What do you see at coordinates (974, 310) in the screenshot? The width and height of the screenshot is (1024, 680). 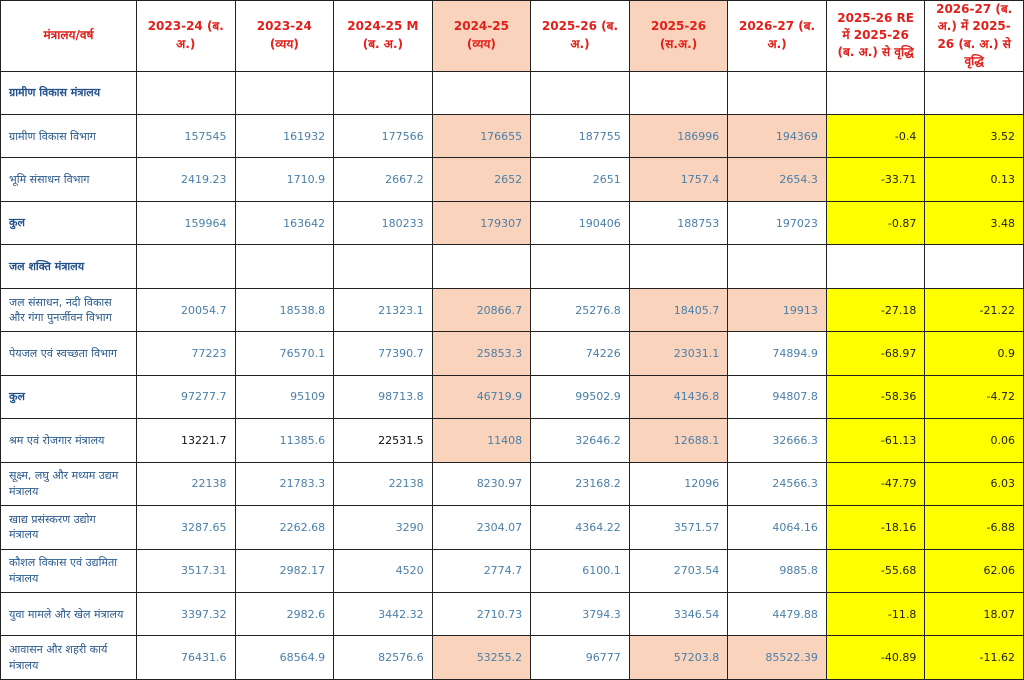 I see `value-cell: -21.22` at bounding box center [974, 310].